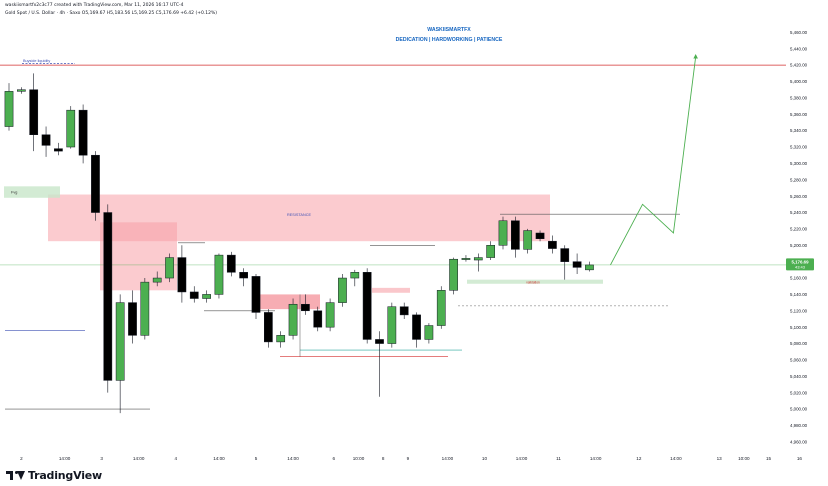  What do you see at coordinates (799, 294) in the screenshot?
I see `y-tick-label: 5,140.00` at bounding box center [799, 294].